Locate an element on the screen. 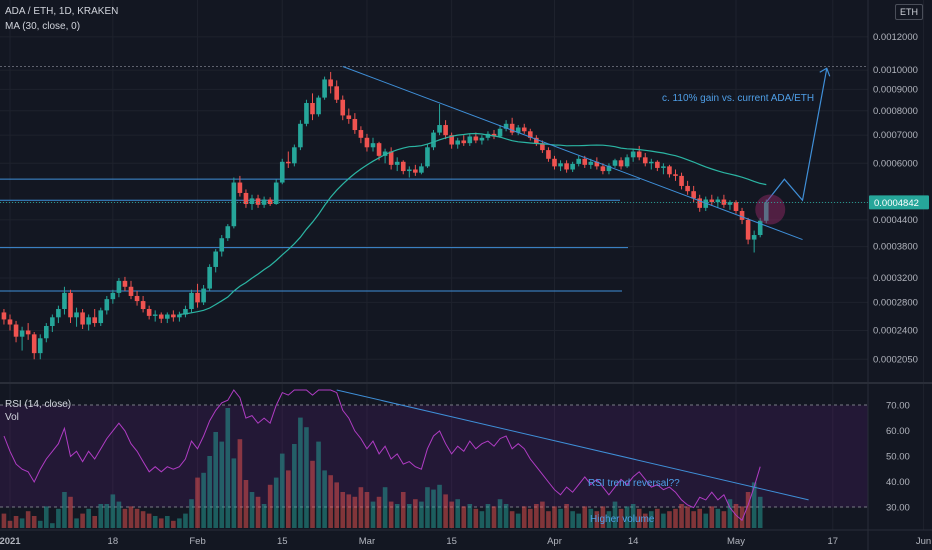  rsi-axis-label: 50.00 is located at coordinates (898, 456).